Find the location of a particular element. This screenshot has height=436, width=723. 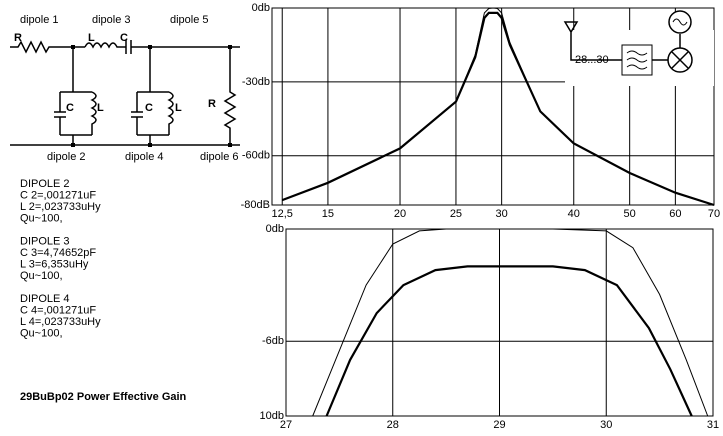

schematic-label: dipole 4 is located at coordinates (144, 157).